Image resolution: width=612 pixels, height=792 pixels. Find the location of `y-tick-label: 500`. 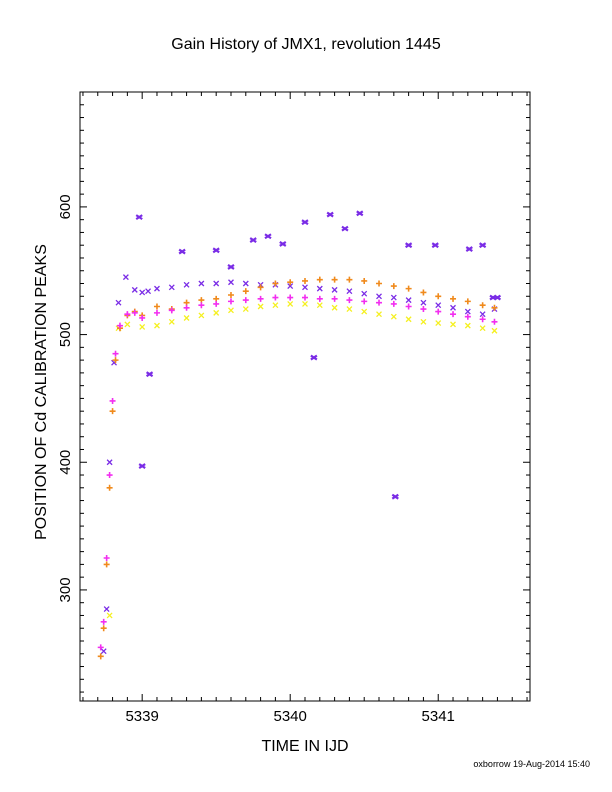

y-tick-label: 500 is located at coordinates (65, 334).